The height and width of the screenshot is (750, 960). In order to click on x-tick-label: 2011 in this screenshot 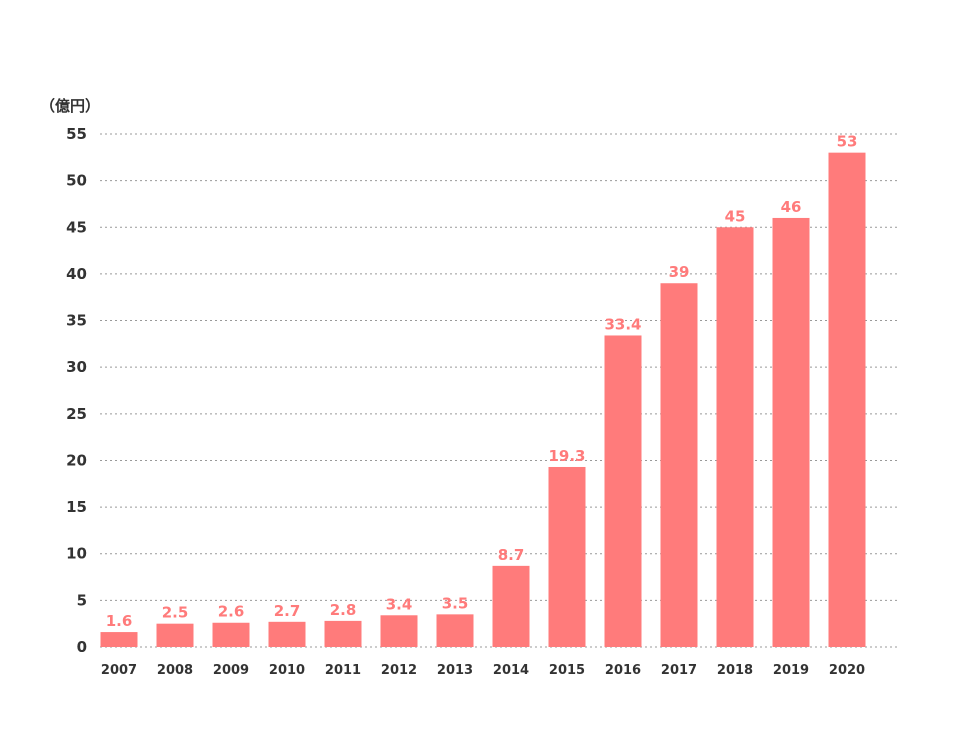, I will do `click(343, 670)`.